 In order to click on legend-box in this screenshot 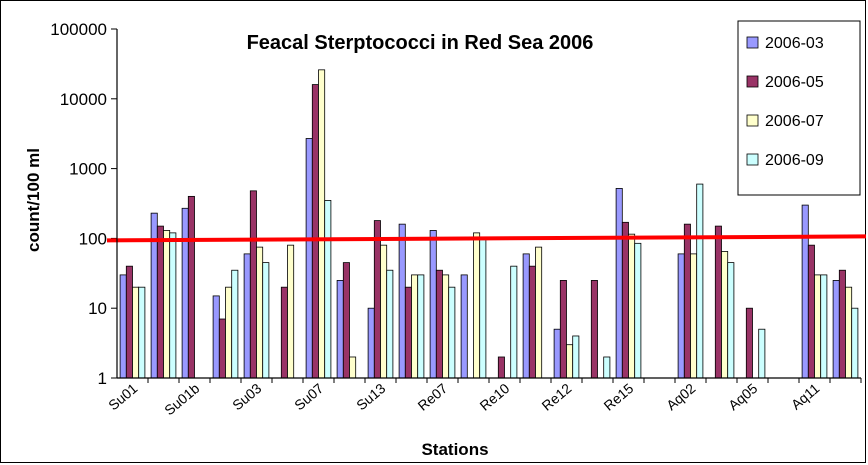, I will do `click(799, 108)`.